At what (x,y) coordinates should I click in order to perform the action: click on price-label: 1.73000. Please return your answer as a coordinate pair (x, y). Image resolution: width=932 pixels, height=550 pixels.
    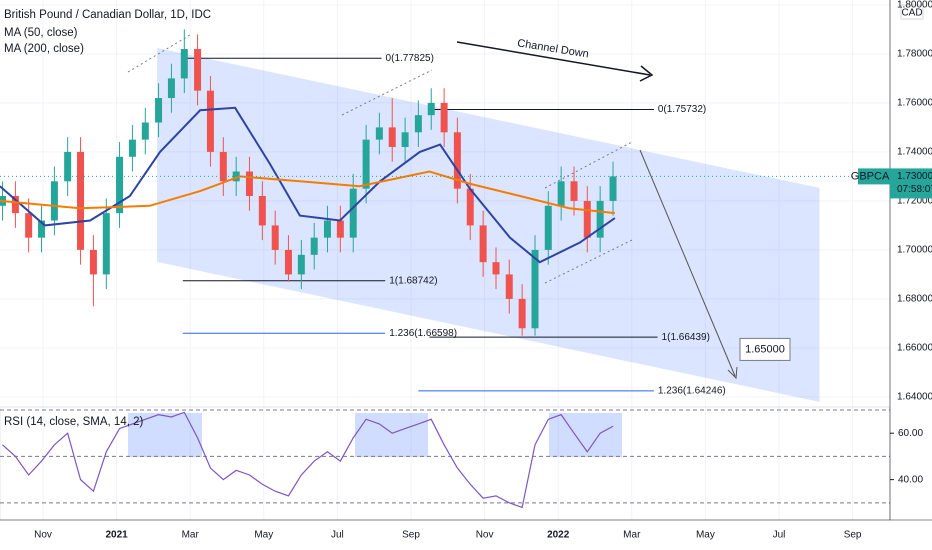
    Looking at the image, I should click on (914, 176).